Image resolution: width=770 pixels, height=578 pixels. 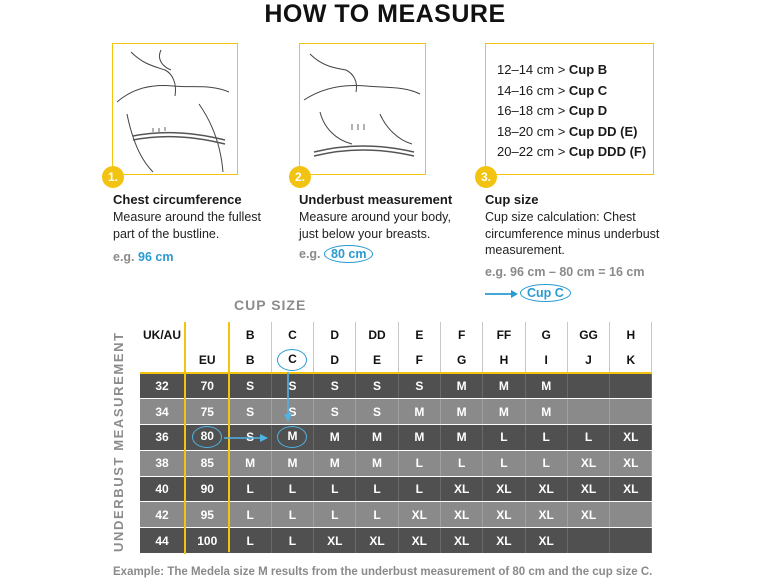 What do you see at coordinates (166, 233) in the screenshot?
I see `desc-line: part of the bustline.` at bounding box center [166, 233].